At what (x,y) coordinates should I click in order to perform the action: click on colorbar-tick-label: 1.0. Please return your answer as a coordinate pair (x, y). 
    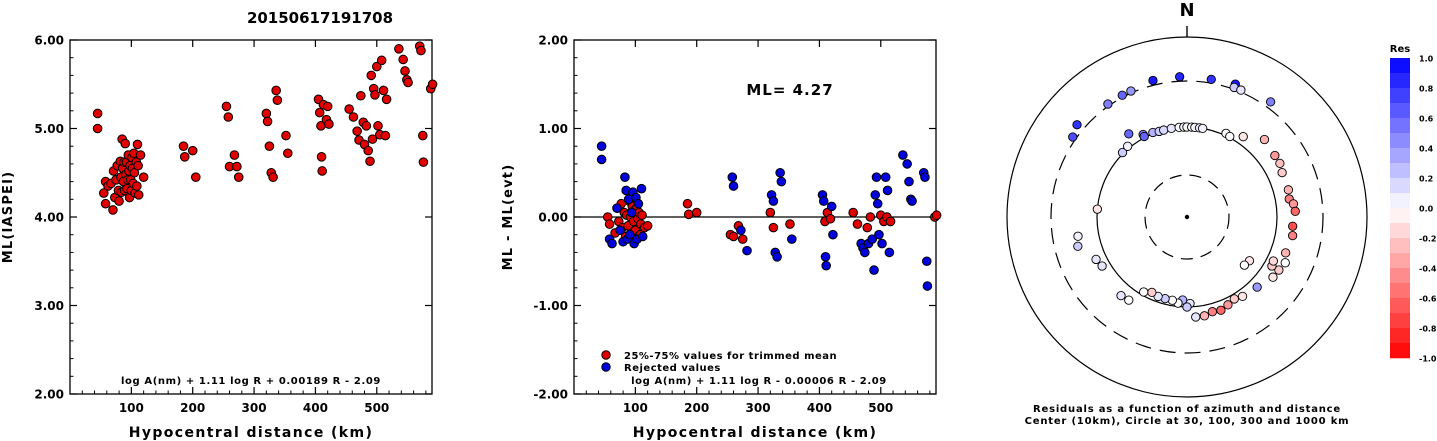
    Looking at the image, I should click on (1426, 59).